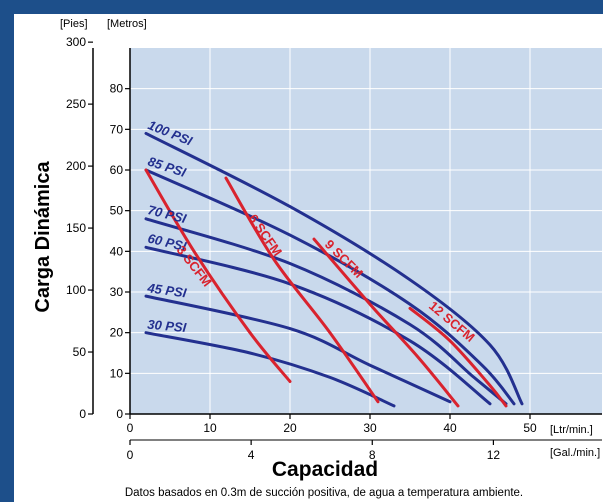  Describe the element at coordinates (130, 455) in the screenshot. I see `x-tick-label-gal: 0` at that location.